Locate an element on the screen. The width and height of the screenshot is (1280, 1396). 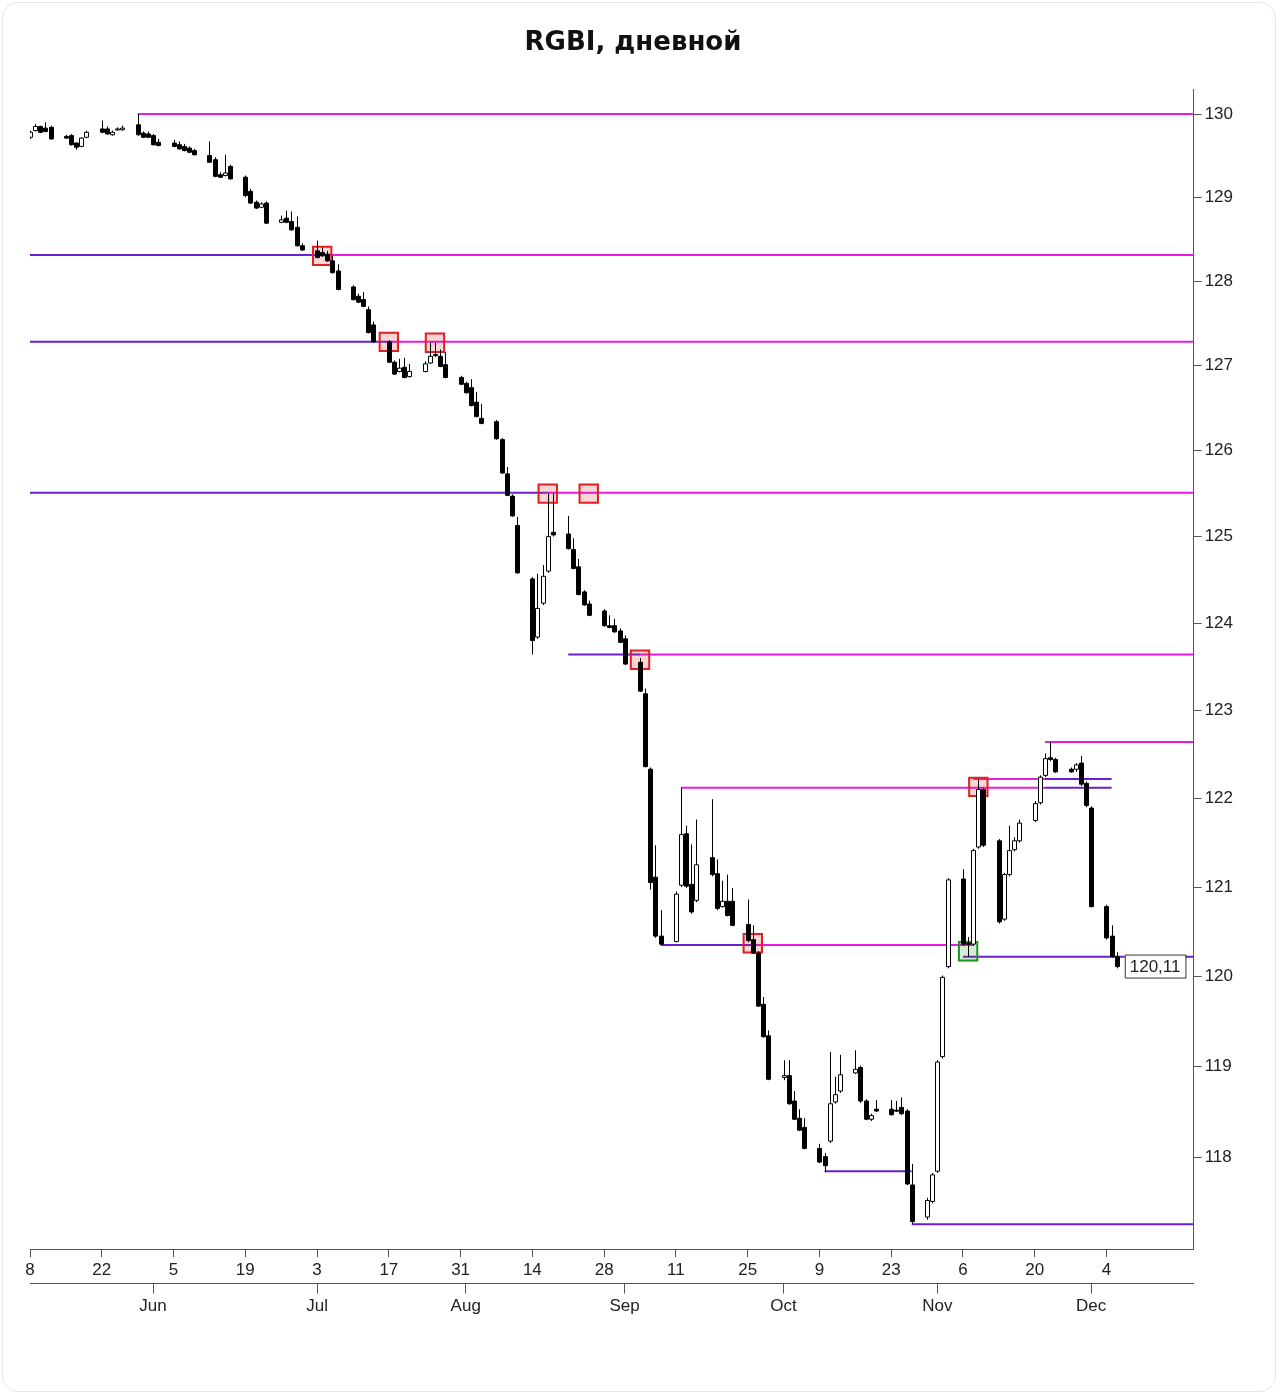
x2-tick-label: Oct is located at coordinates (784, 1306).